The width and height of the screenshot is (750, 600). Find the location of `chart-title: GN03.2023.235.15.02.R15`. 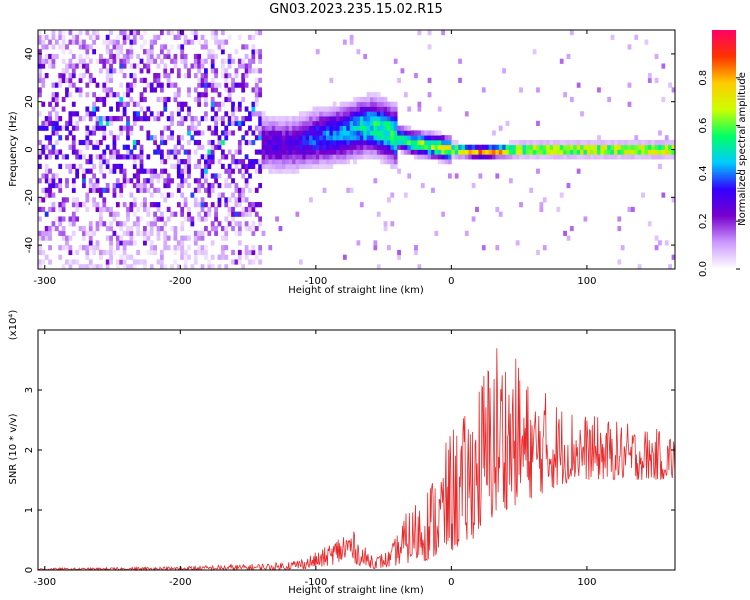

chart-title: GN03.2023.235.15.02.R15 is located at coordinates (356, 9).